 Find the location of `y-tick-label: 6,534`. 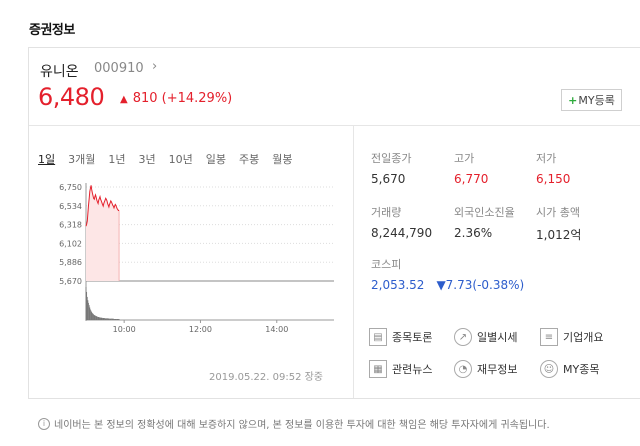

y-tick-label: 6,534 is located at coordinates (70, 206).